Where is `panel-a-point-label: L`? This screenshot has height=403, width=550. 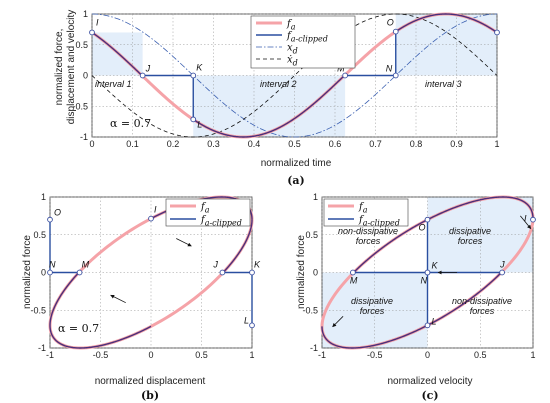 panel-a-point-label: L is located at coordinates (199, 124).